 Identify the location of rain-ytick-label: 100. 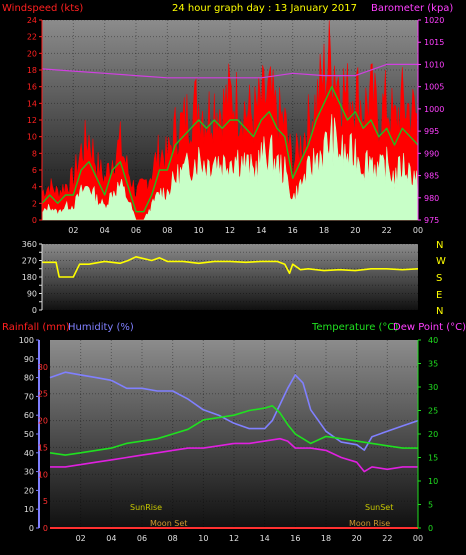
(26, 340).